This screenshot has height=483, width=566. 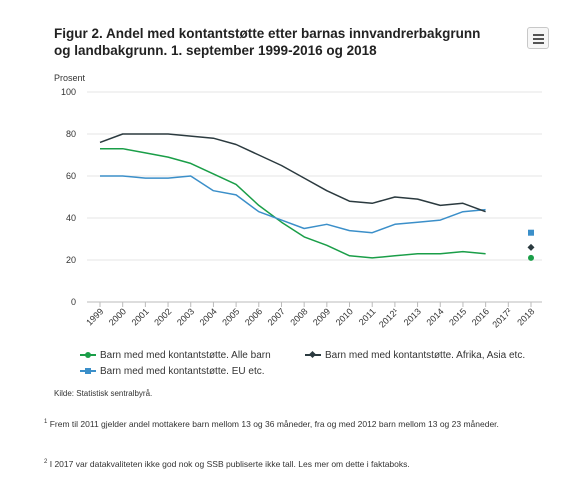 I want to click on footnote-mark: 1, so click(x=46, y=422).